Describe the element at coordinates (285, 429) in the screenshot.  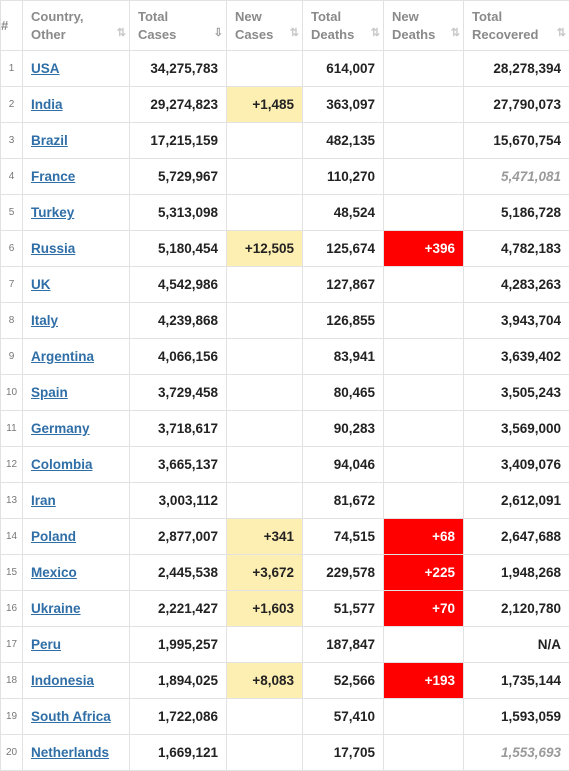
I see `table-row: 11 Germany 3,718,617 90,283 3,569,000` at that location.